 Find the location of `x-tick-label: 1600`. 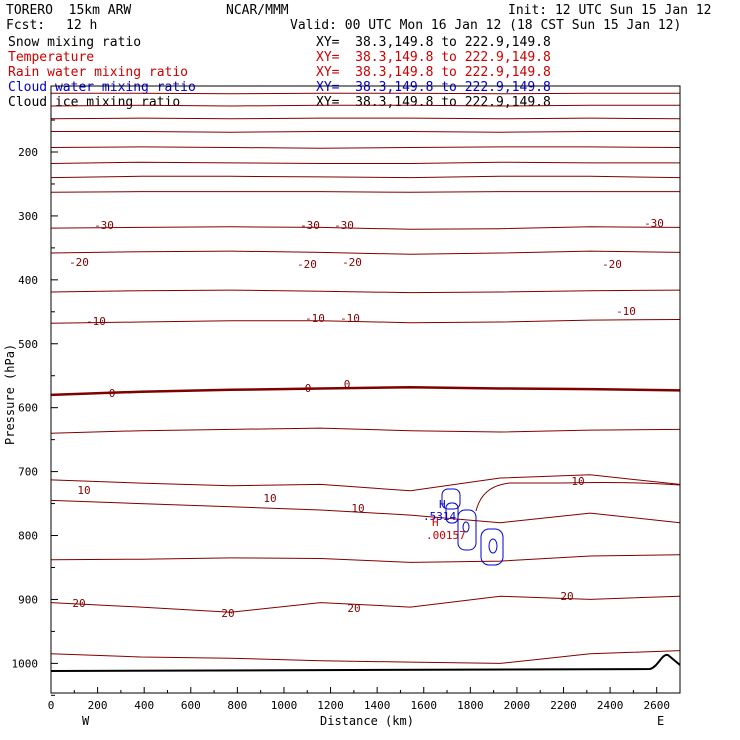

x-tick-label: 1600 is located at coordinates (423, 705).